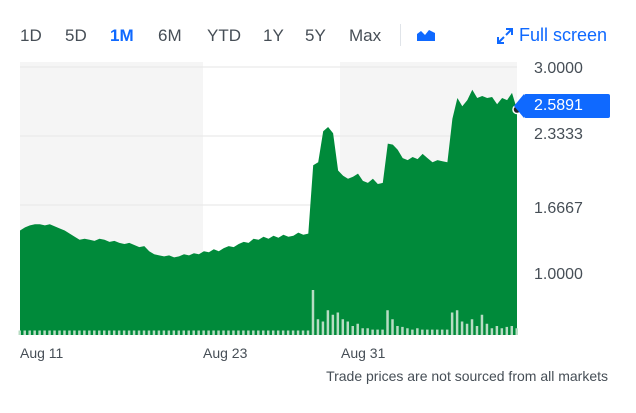 The height and width of the screenshot is (413, 636). What do you see at coordinates (170, 35) in the screenshot?
I see `range-6m: 6M` at bounding box center [170, 35].